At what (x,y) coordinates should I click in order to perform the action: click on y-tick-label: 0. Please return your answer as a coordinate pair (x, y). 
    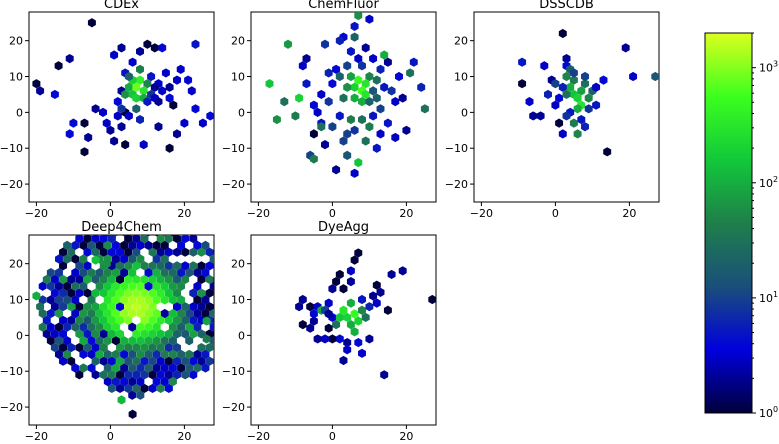
    Looking at the image, I should click on (464, 112).